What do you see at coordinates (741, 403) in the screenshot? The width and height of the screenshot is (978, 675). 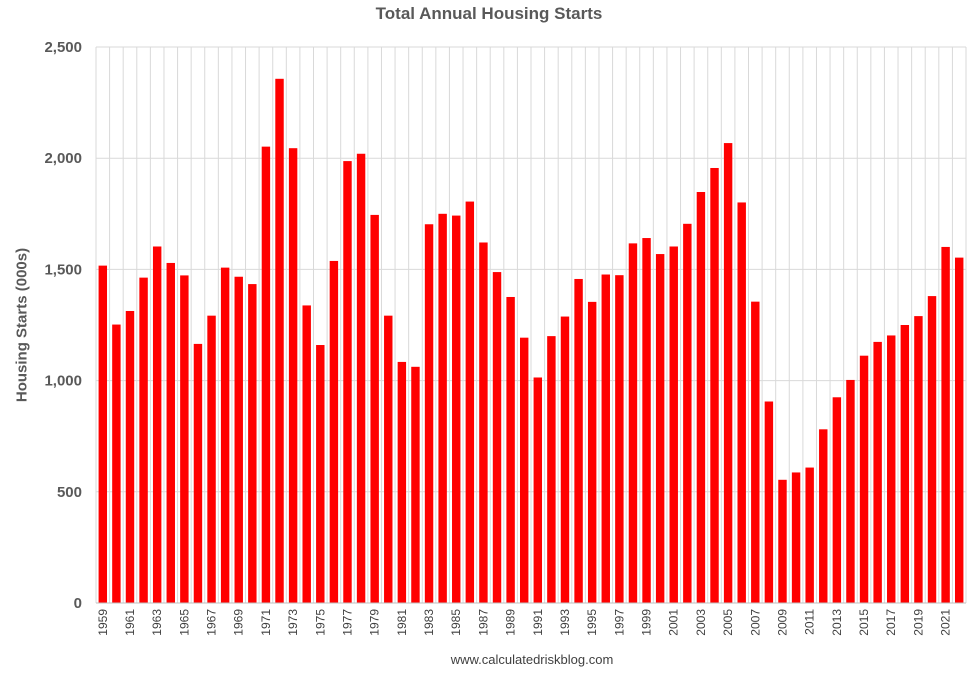 I see `bar-2006` at bounding box center [741, 403].